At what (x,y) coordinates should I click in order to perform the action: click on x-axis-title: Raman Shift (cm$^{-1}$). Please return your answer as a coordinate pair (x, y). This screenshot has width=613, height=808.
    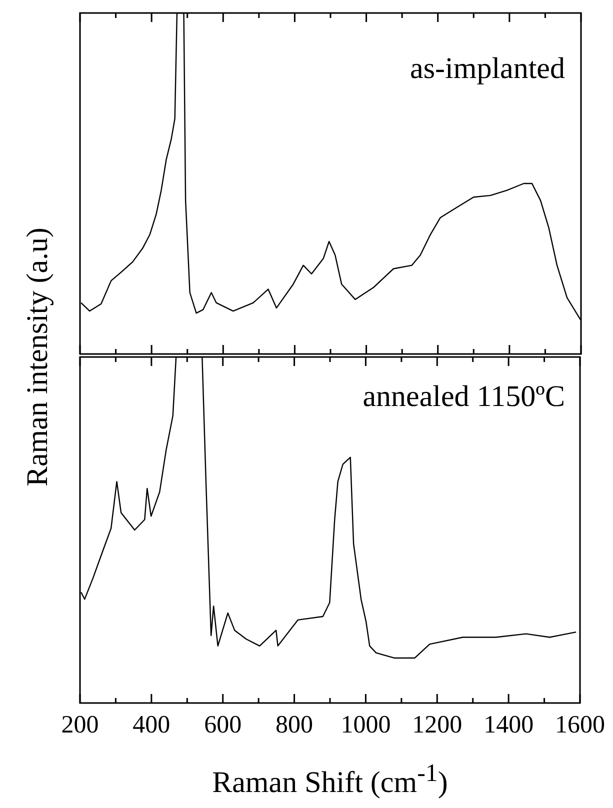
    Looking at the image, I should click on (330, 780).